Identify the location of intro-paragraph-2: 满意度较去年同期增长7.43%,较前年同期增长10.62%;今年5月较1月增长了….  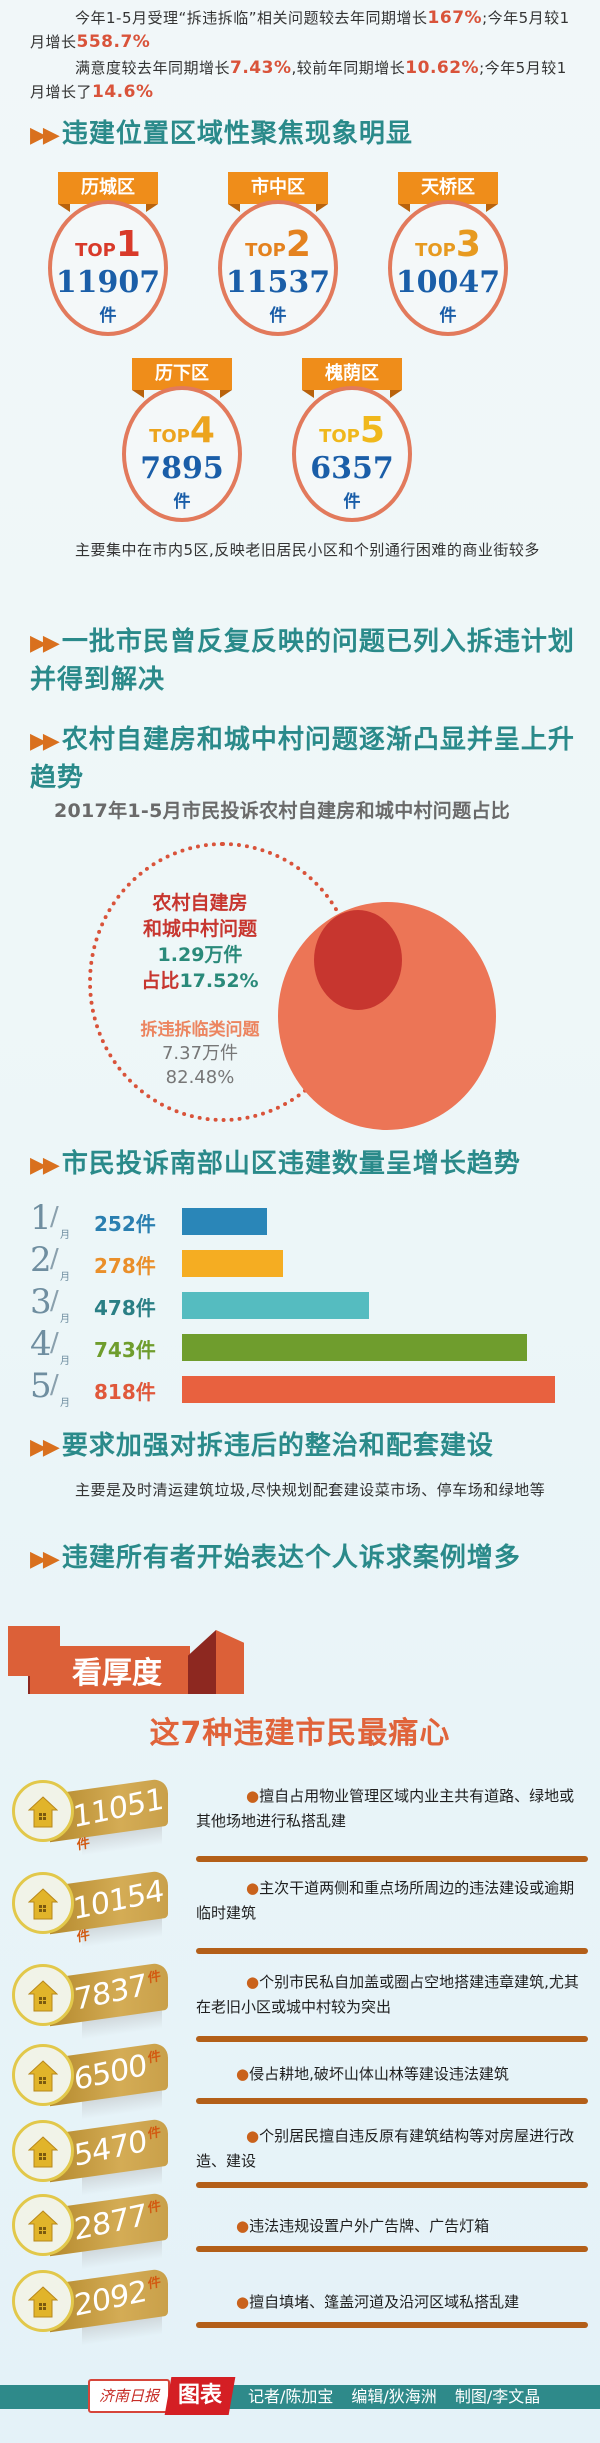
(302, 80).